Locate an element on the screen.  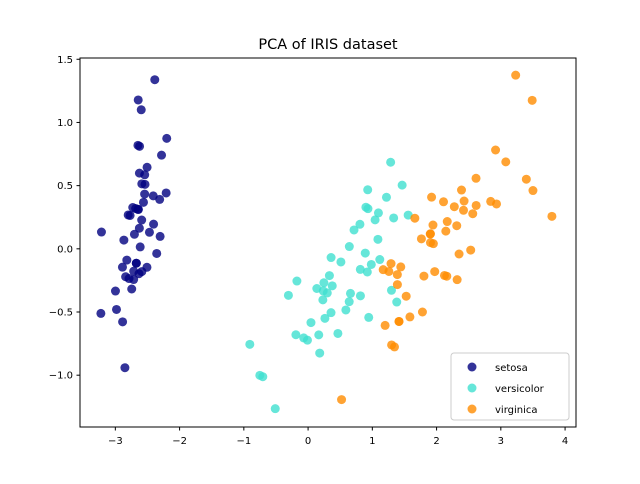
x-tick-label: 4 is located at coordinates (565, 441).